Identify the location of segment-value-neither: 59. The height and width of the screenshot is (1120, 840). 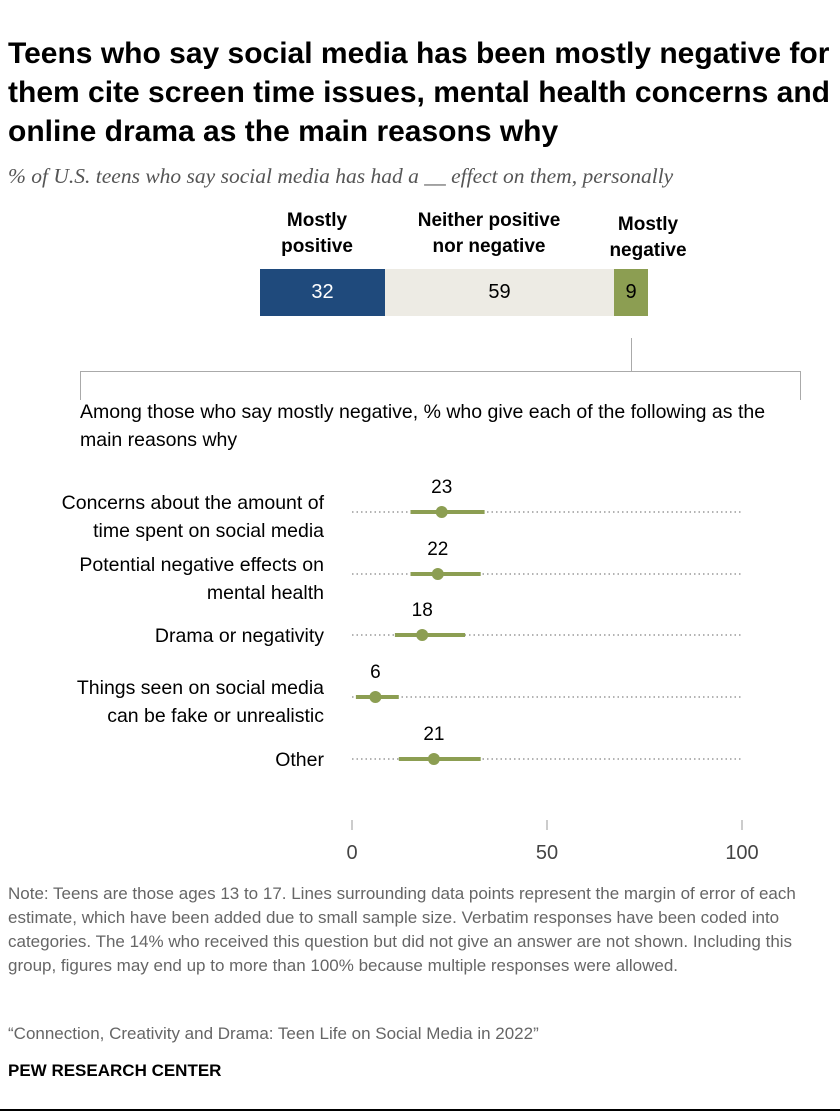
(499, 292).